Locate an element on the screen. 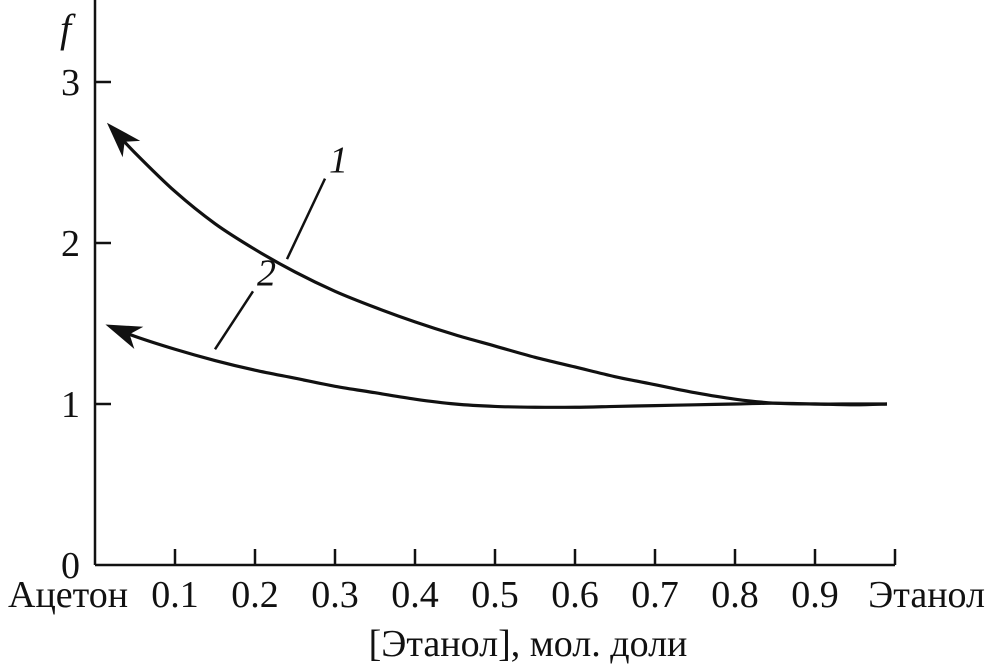  y-ticks: 0 1 2 3 is located at coordinates (86, 324).